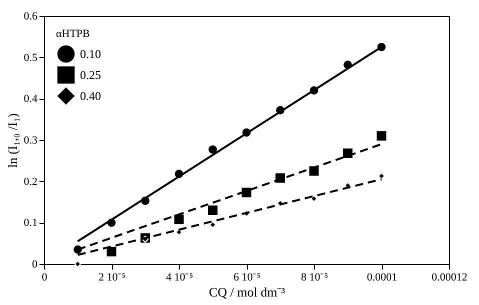  I want to click on y-tick-label: 0.2, so click(31, 182).